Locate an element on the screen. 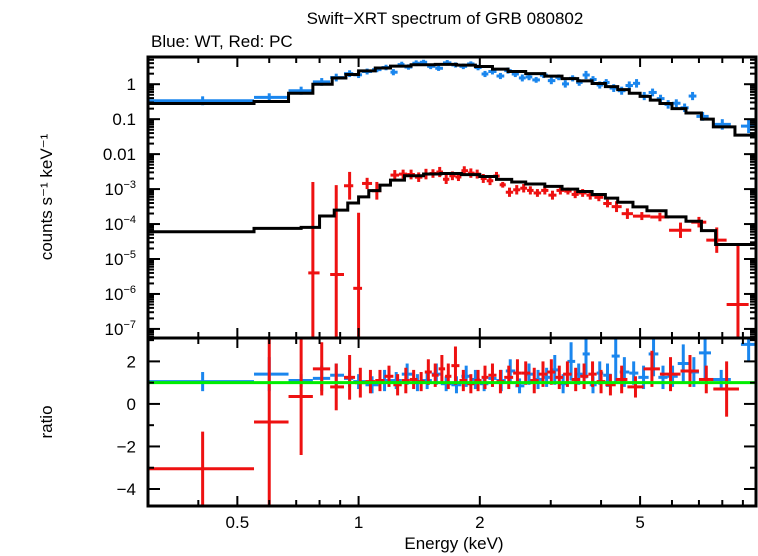  tick-exponent: −6 is located at coordinates (129, 290).